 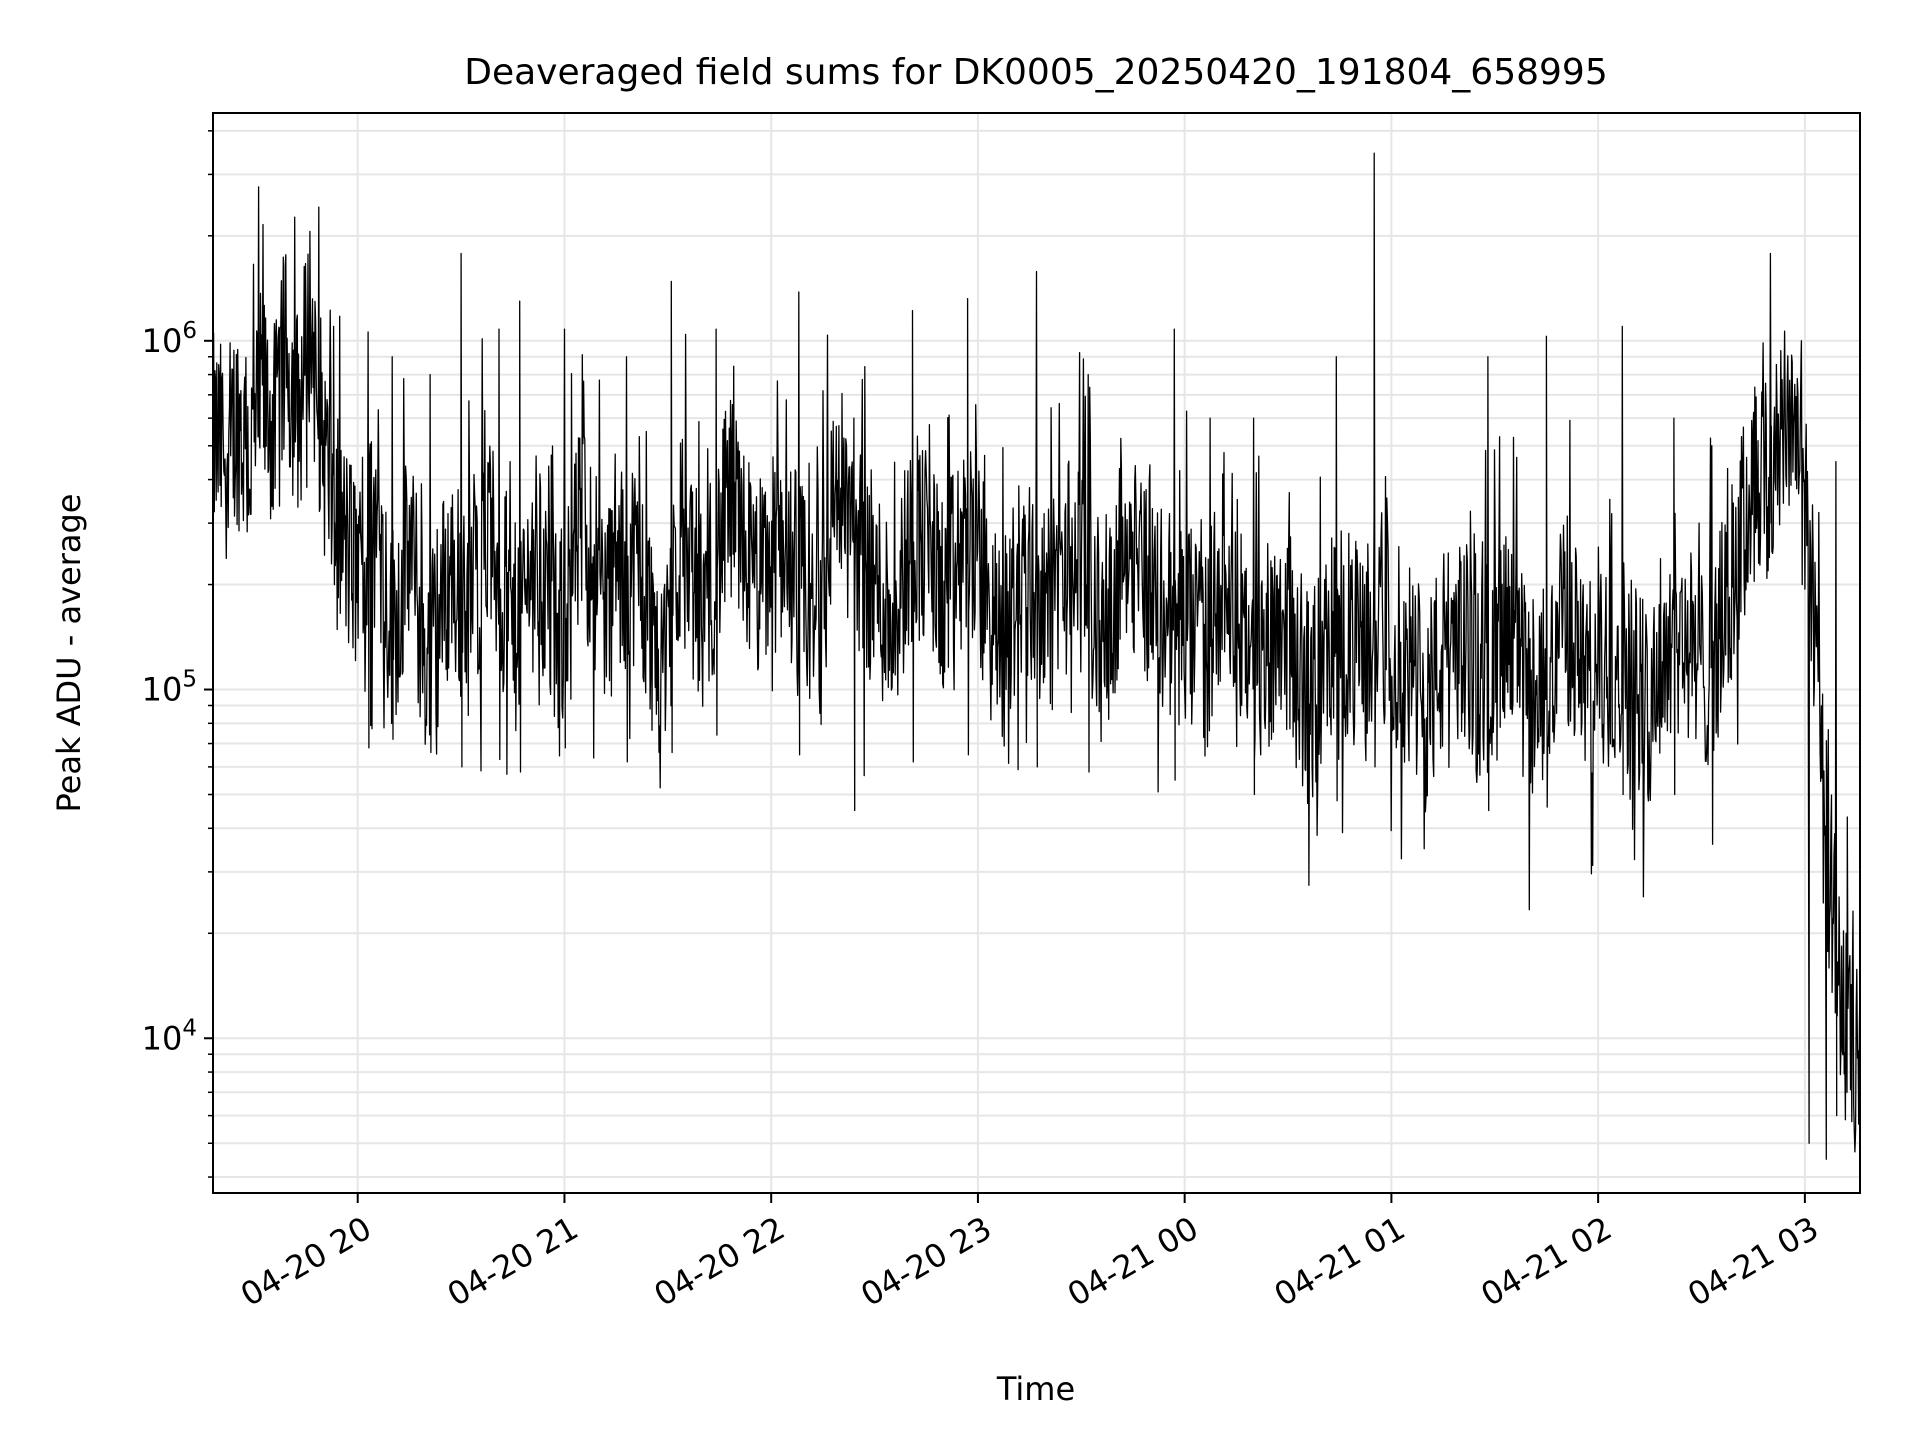 What do you see at coordinates (1035, 1389) in the screenshot?
I see `x-axis-label: Time` at bounding box center [1035, 1389].